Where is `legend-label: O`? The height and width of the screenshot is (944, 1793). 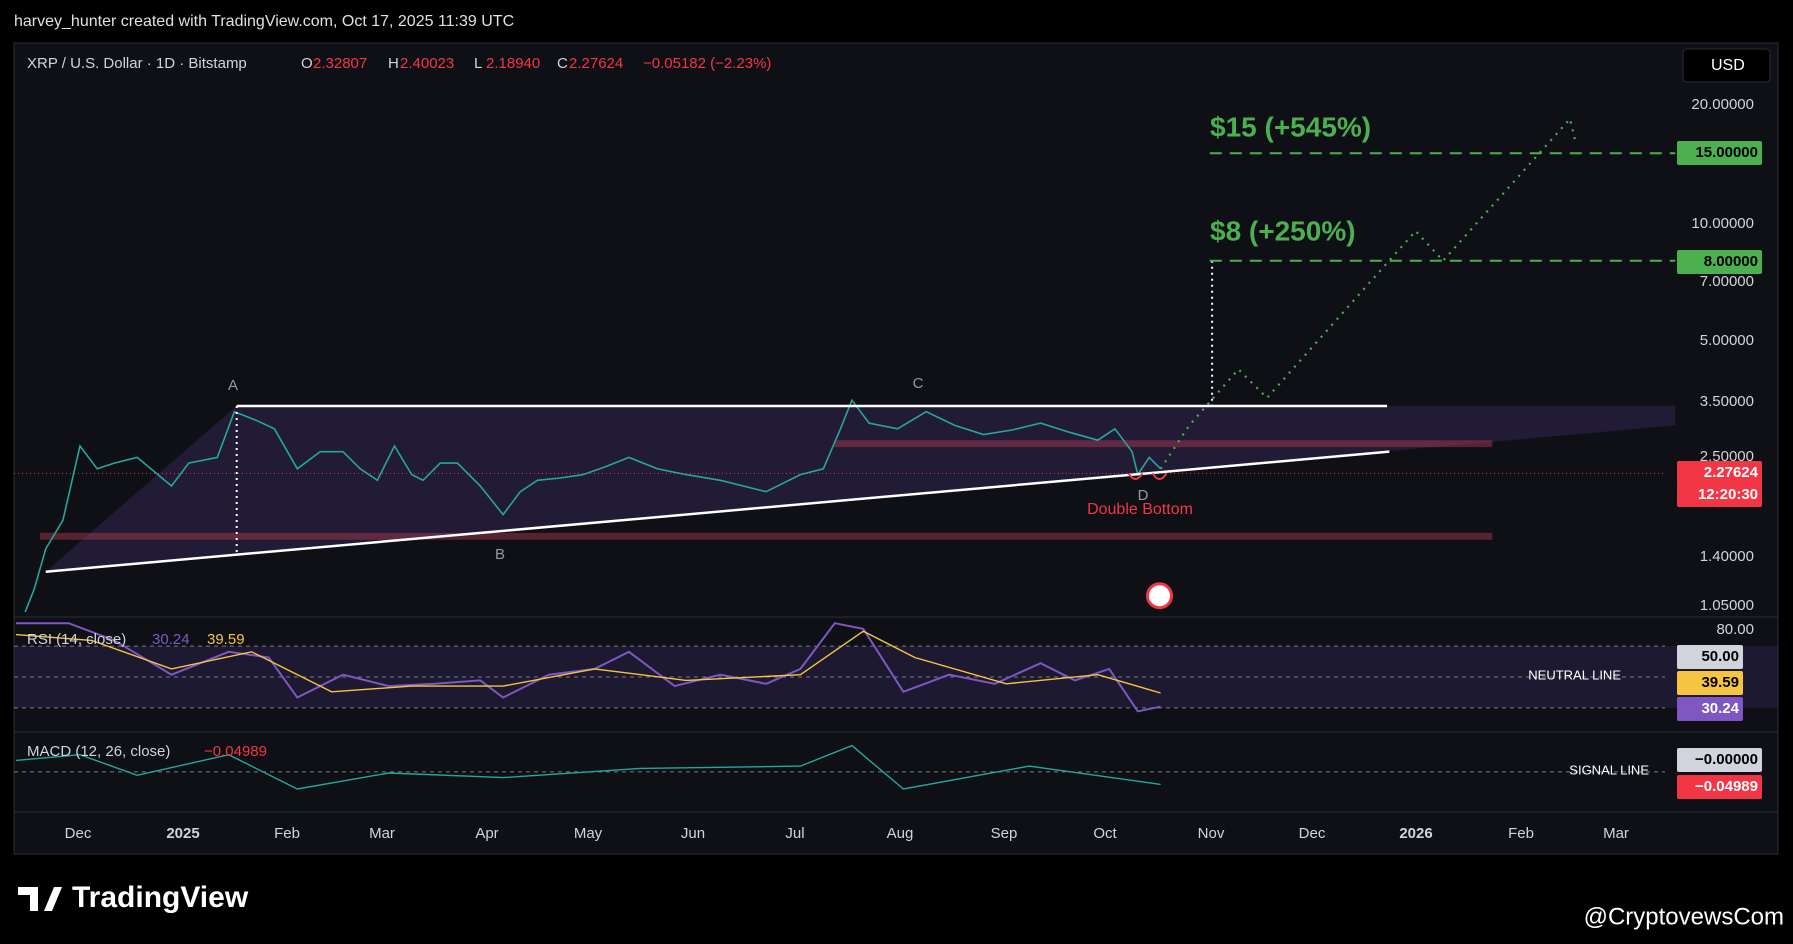 legend-label: O is located at coordinates (307, 63).